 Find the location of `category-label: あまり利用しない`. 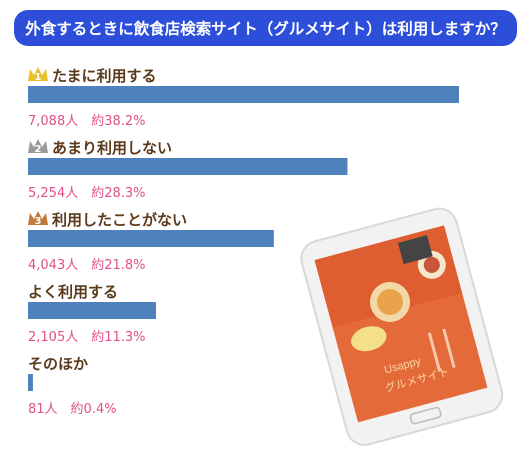

category-label: あまり利用しない is located at coordinates (112, 148).